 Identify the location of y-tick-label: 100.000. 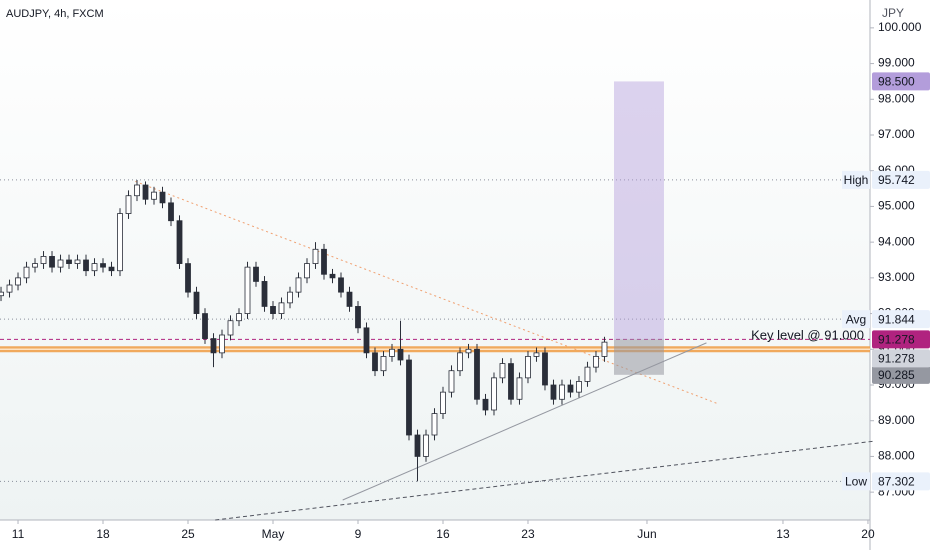
(900, 27).